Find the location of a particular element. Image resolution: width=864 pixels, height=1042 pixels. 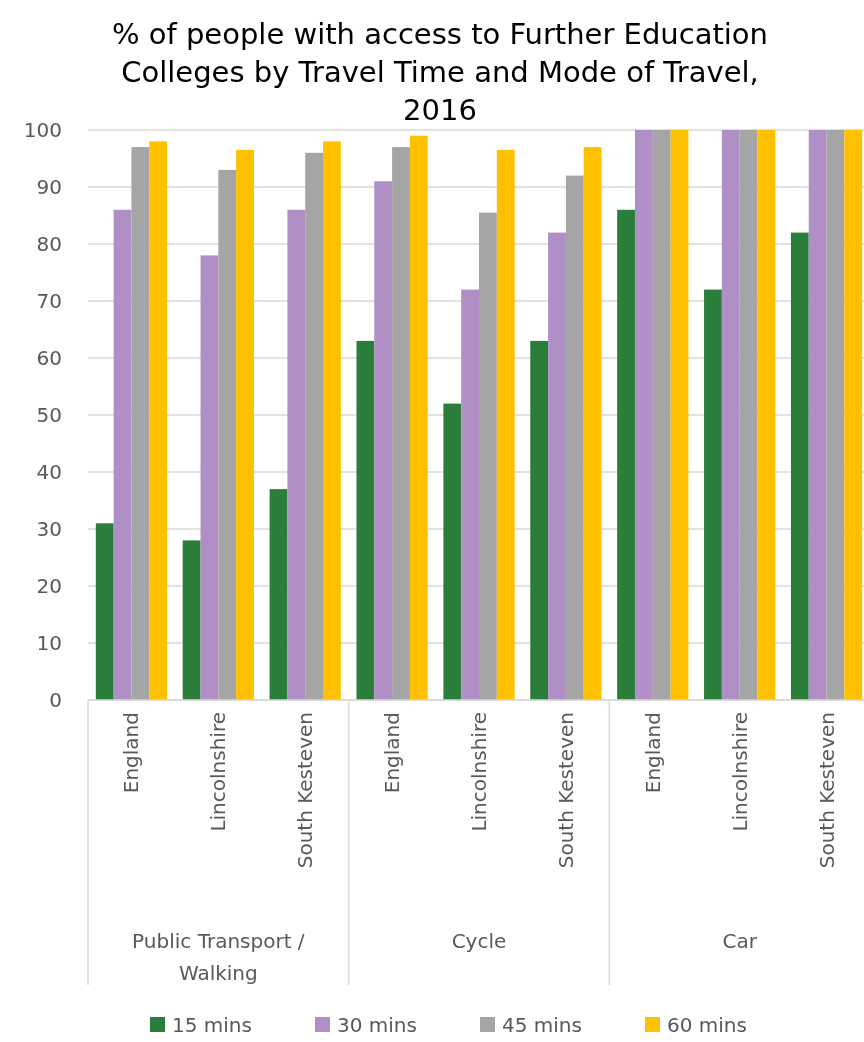

text: Public Transport / Walking is located at coordinates (218, 957).